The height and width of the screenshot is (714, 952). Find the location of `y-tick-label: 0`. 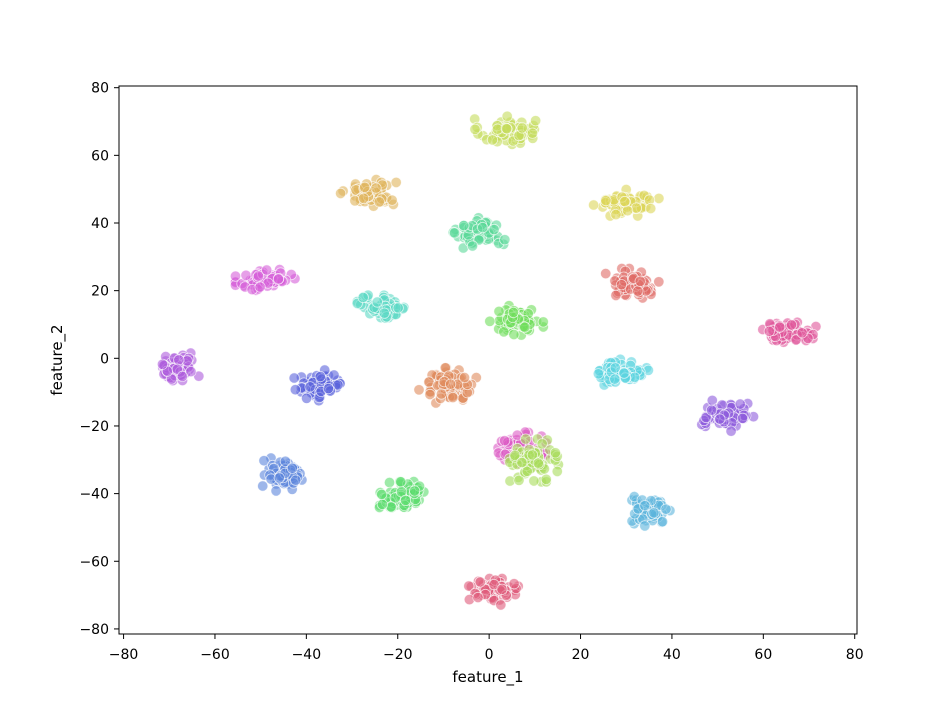

y-tick-label: 0 is located at coordinates (104, 359).